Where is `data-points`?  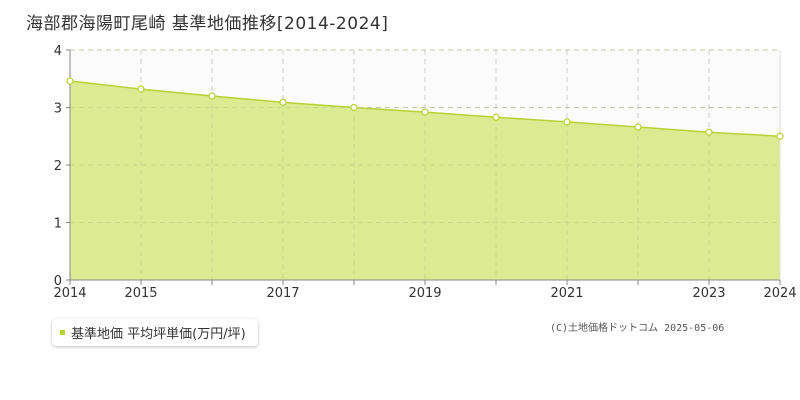 data-points is located at coordinates (425, 108).